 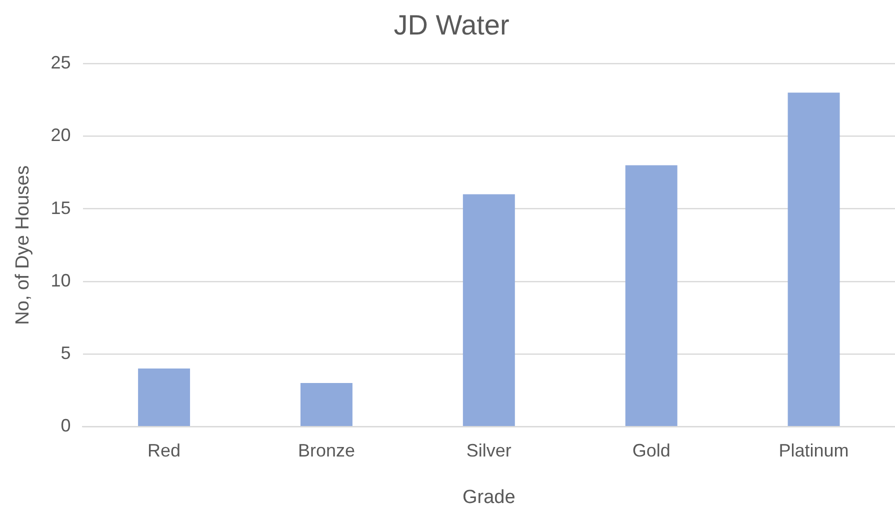 I want to click on x-tick-label: Gold, so click(x=651, y=450).